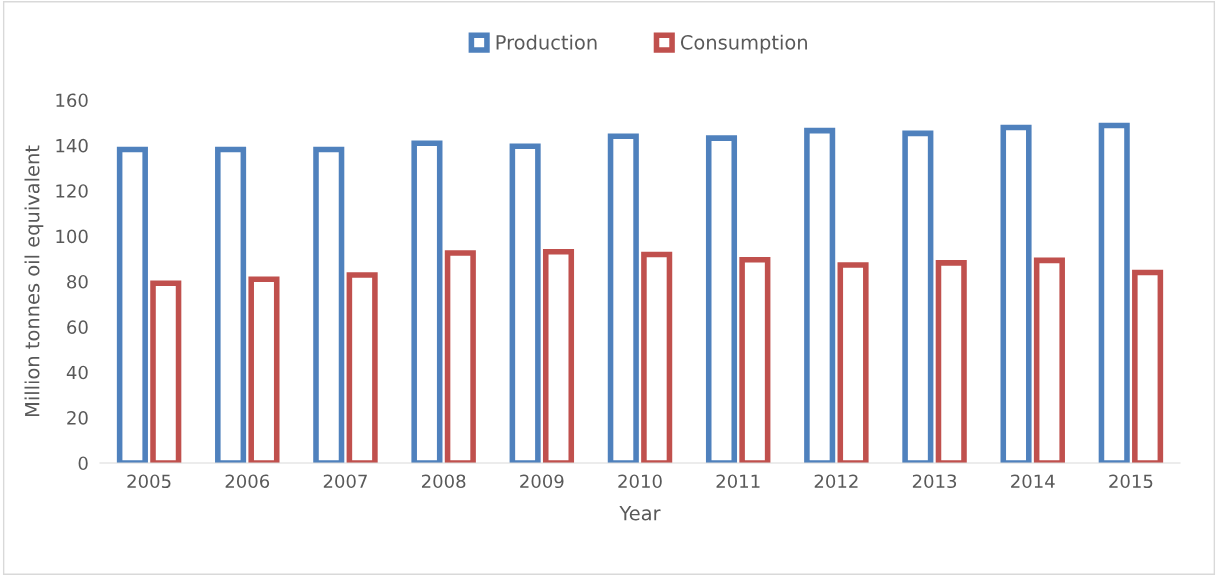 This screenshot has width=1218, height=576. Describe the element at coordinates (72, 191) in the screenshot. I see `y-tick-label: 120` at that location.